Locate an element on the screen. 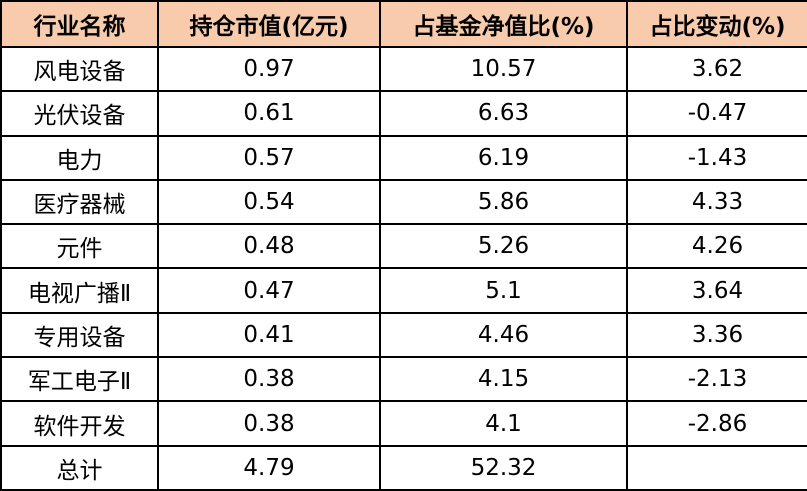 The width and height of the screenshot is (807, 491). table-cell: 3.62 is located at coordinates (716, 69).